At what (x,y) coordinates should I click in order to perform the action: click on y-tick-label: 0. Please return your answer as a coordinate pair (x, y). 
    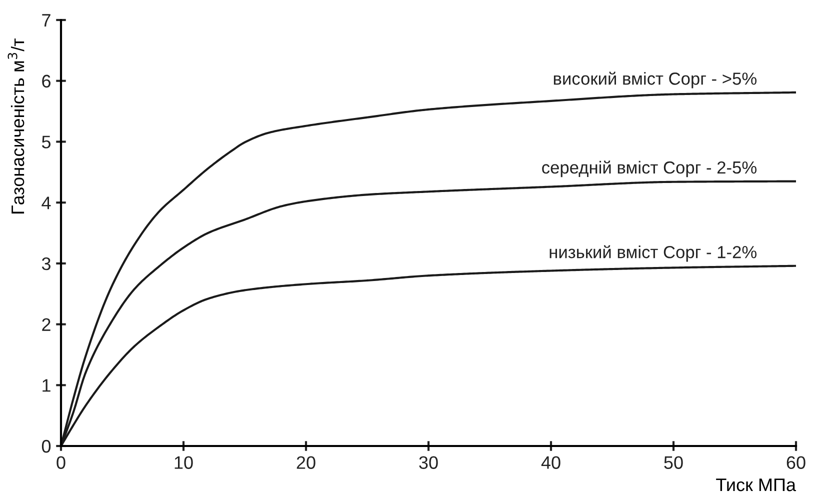
    Looking at the image, I should click on (46, 446).